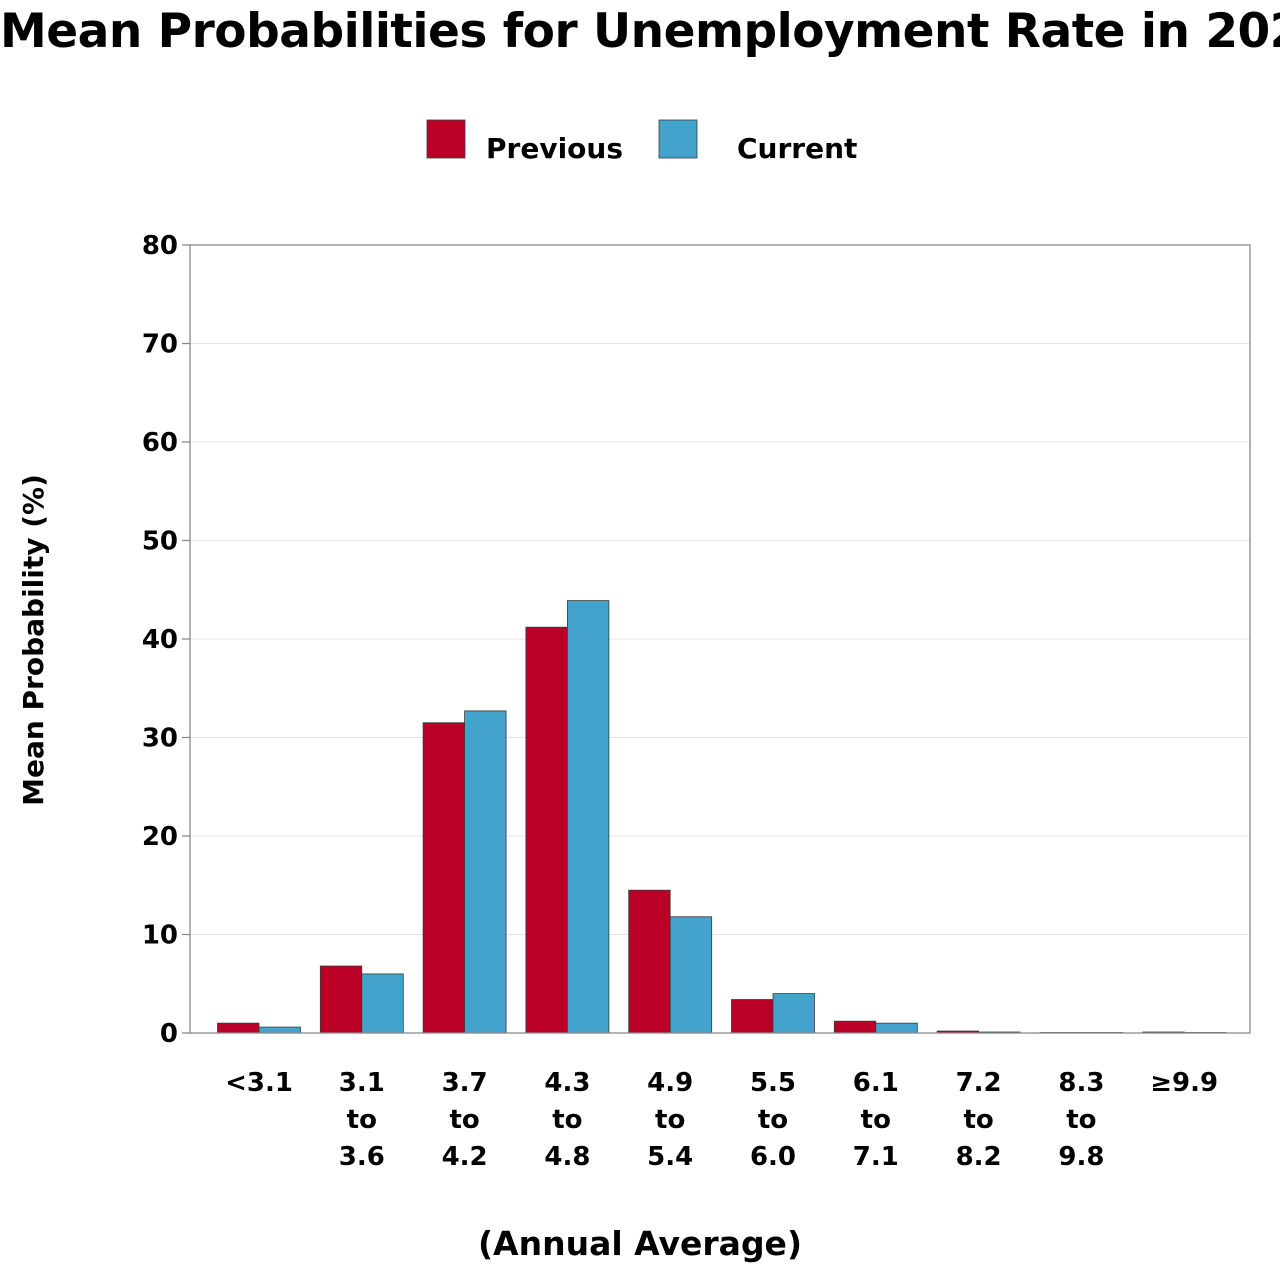 The width and height of the screenshot is (1280, 1280). I want to click on x-category-label: 4.3, so click(567, 1083).